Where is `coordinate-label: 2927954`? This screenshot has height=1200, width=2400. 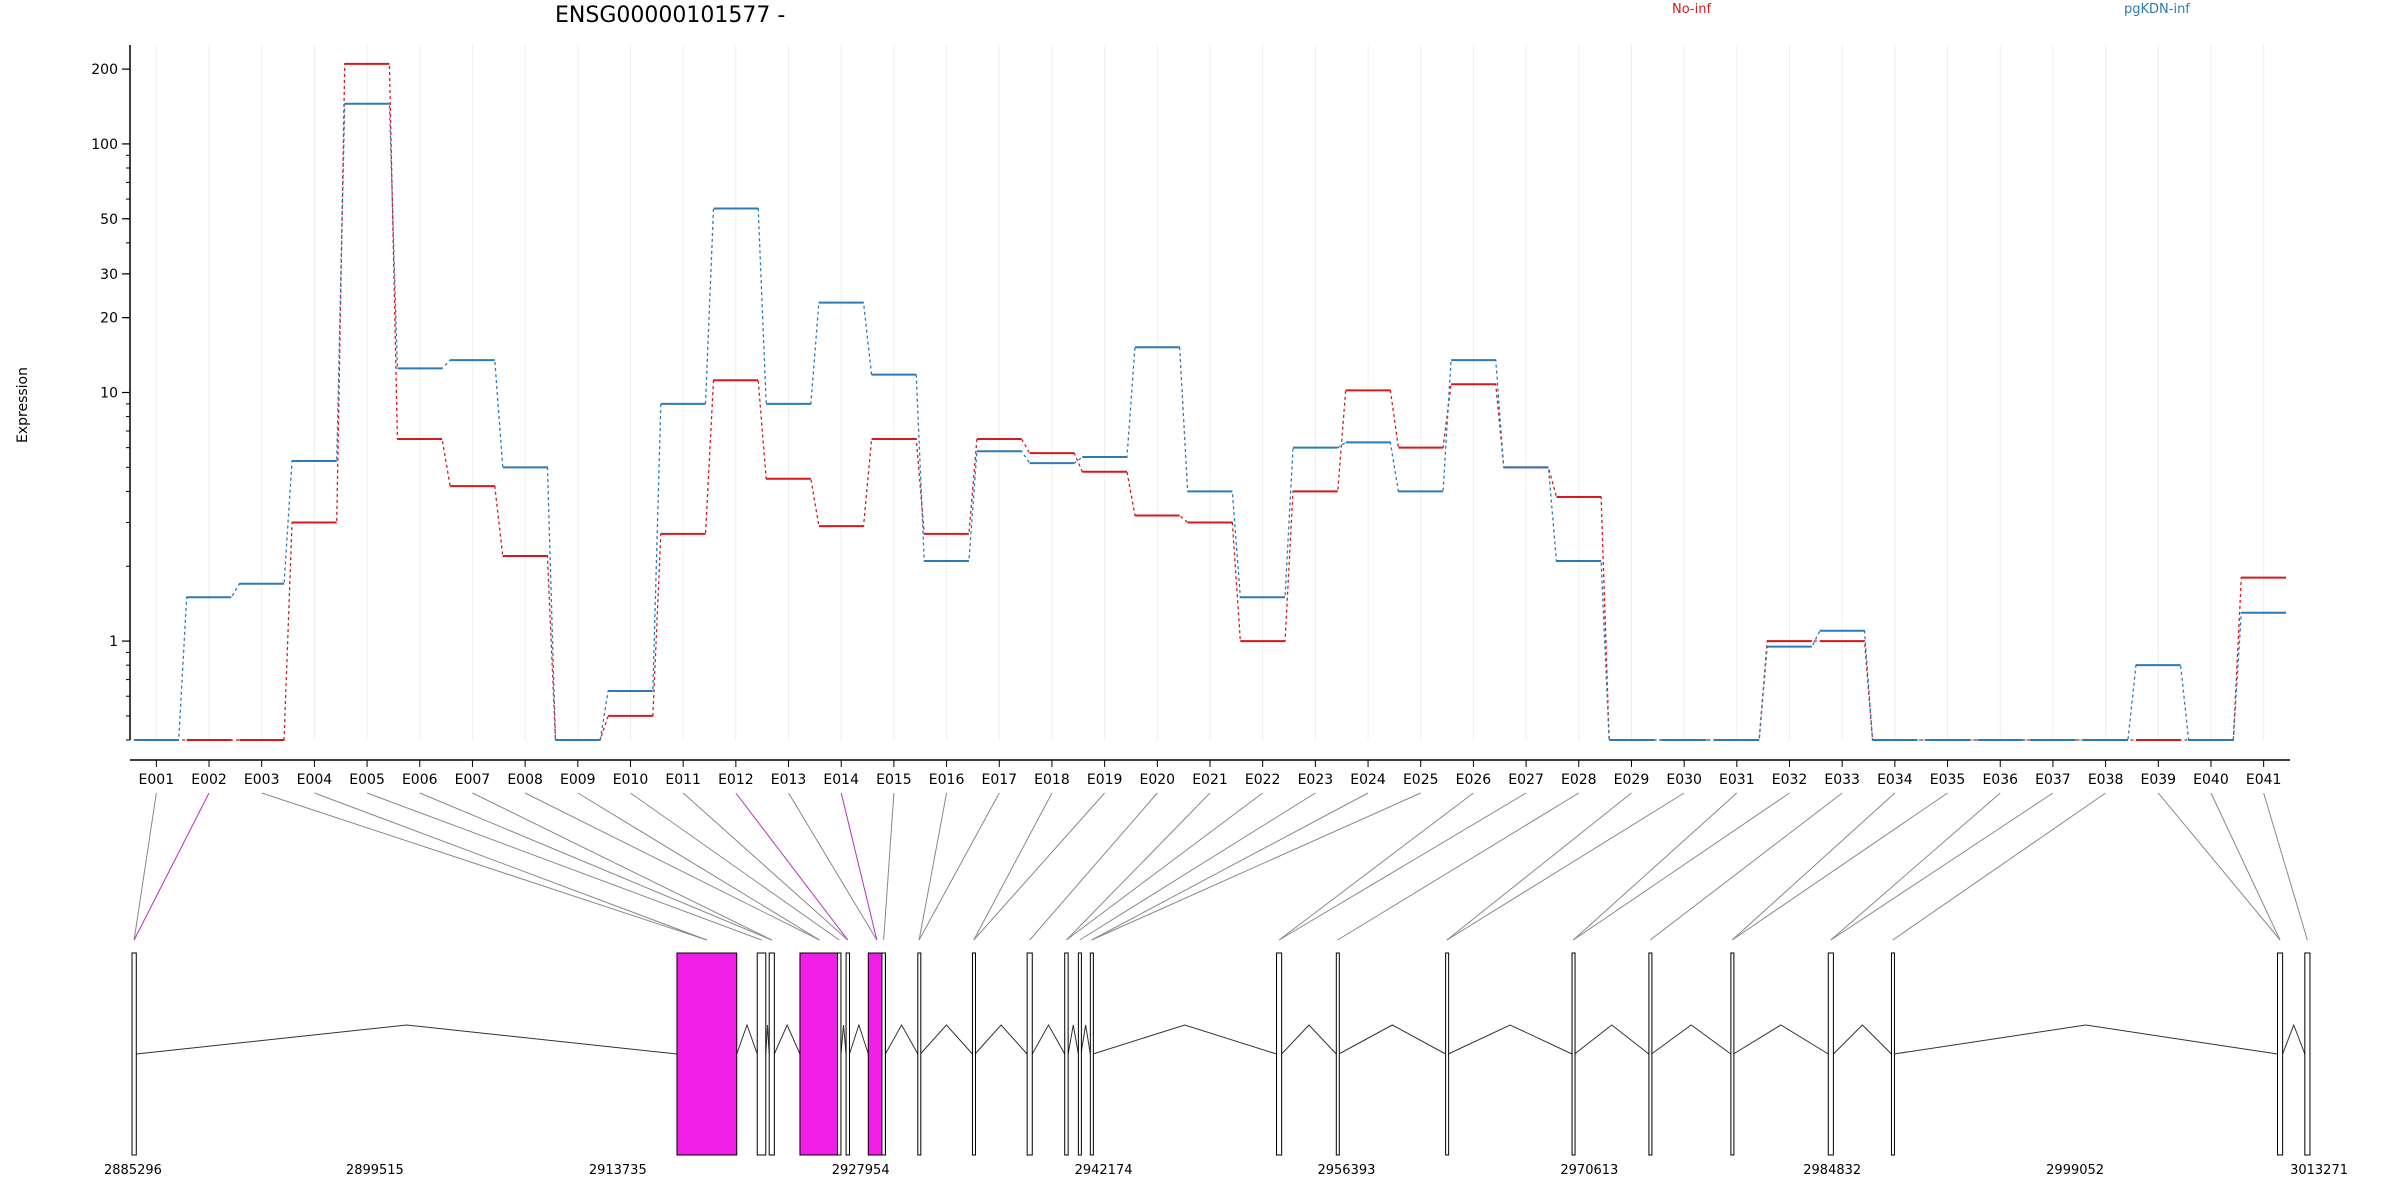
coordinate-label: 2927954 is located at coordinates (861, 1170).